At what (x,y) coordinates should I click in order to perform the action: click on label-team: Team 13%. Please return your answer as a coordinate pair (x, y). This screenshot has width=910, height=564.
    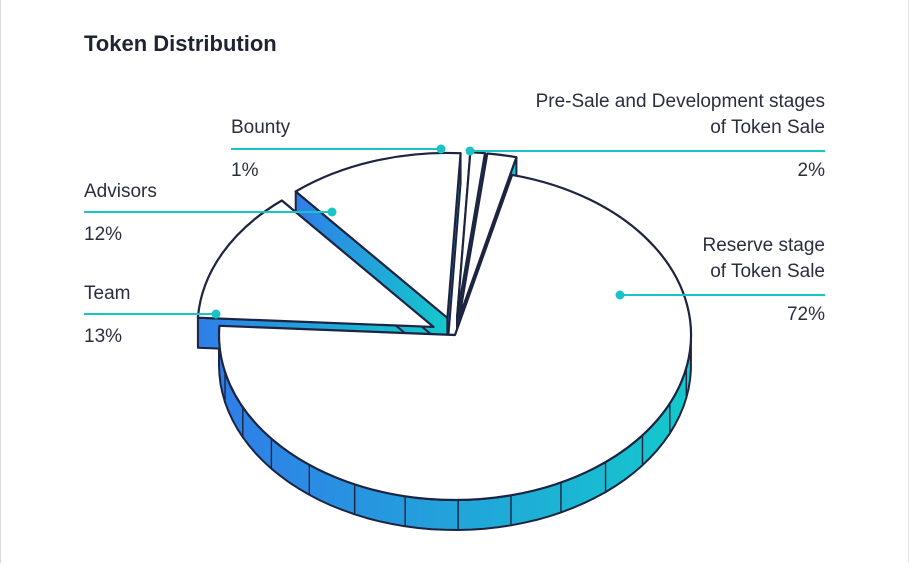
    Looking at the image, I should click on (107, 315).